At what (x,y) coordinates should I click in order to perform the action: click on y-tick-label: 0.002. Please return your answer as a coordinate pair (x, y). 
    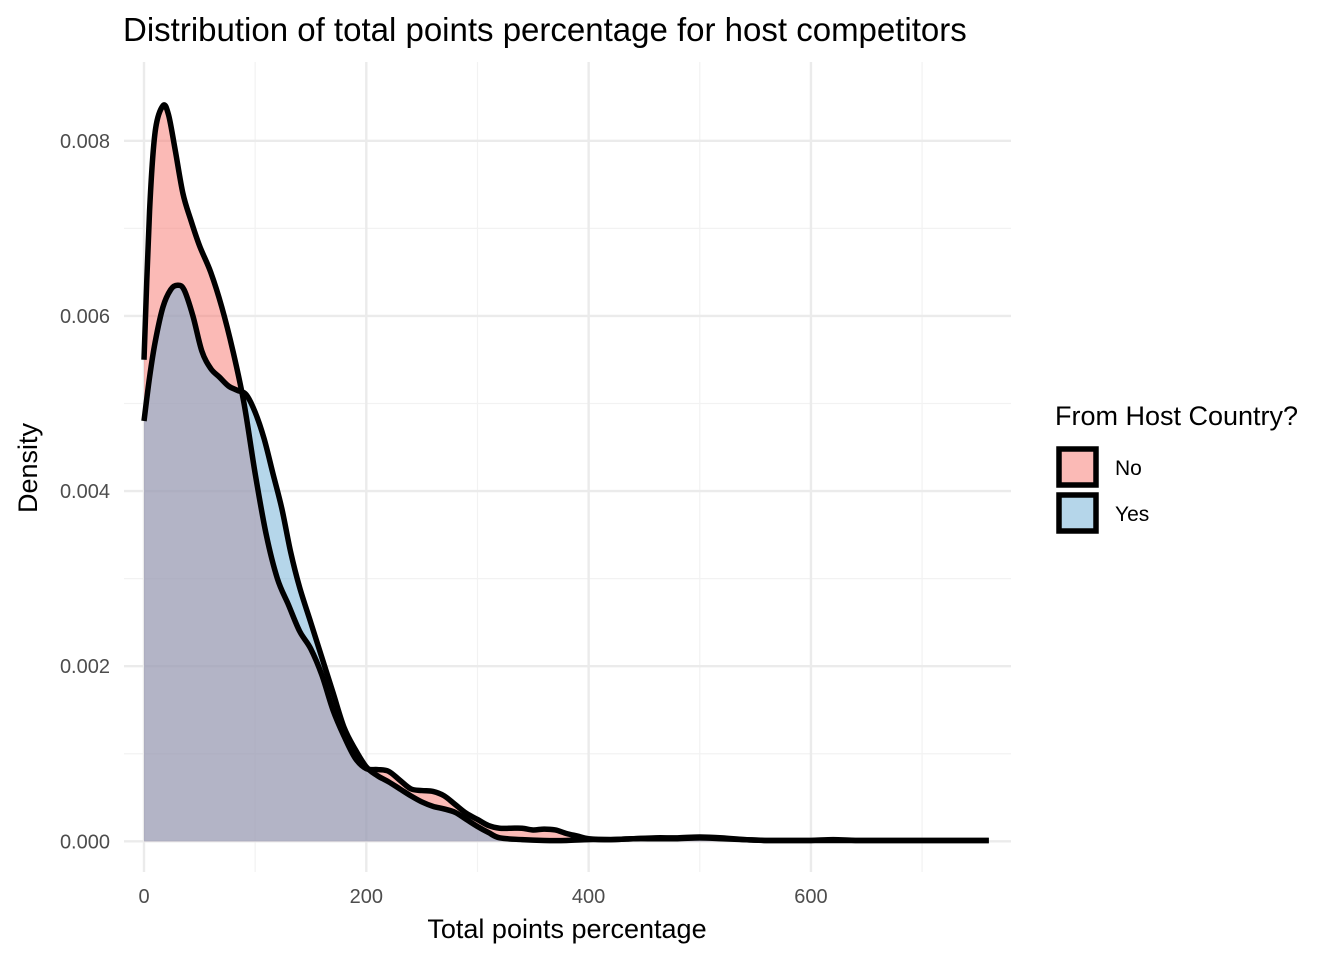
    Looking at the image, I should click on (85, 667).